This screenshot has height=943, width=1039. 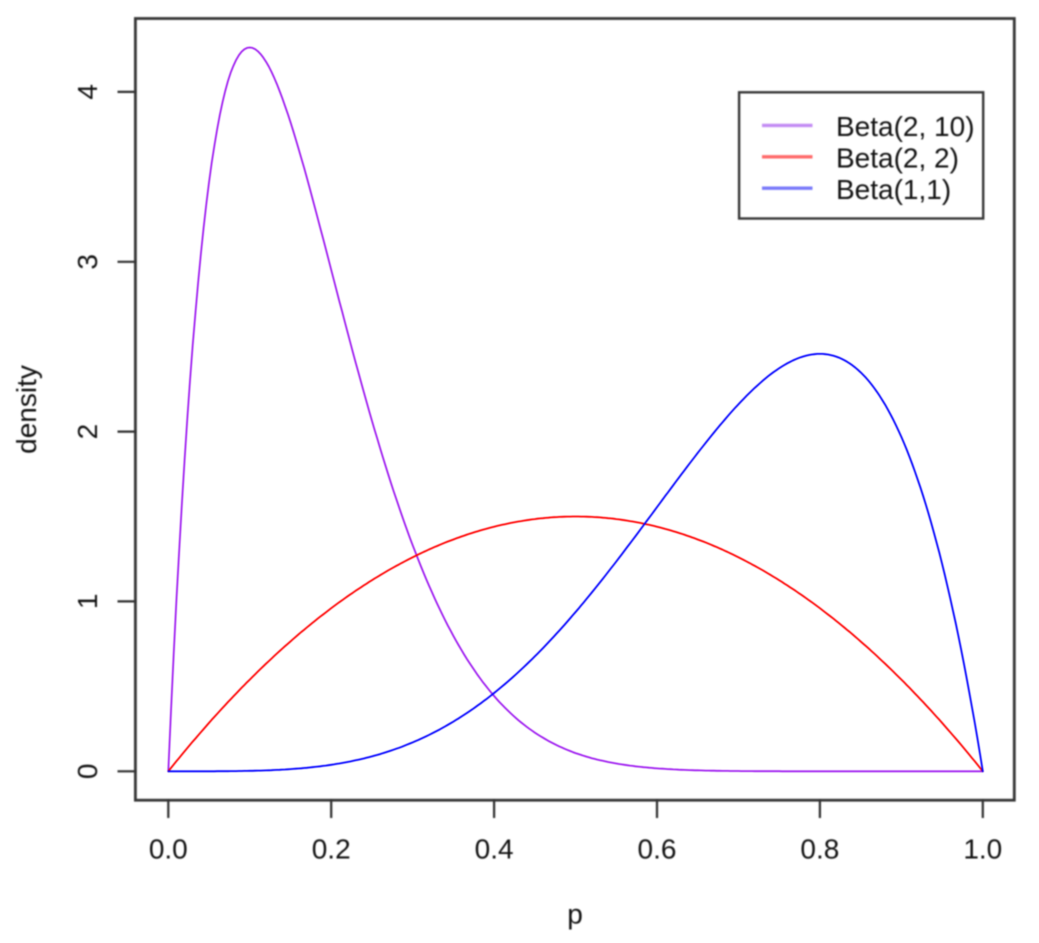 I want to click on svg-text: 0.4, so click(x=494, y=849).